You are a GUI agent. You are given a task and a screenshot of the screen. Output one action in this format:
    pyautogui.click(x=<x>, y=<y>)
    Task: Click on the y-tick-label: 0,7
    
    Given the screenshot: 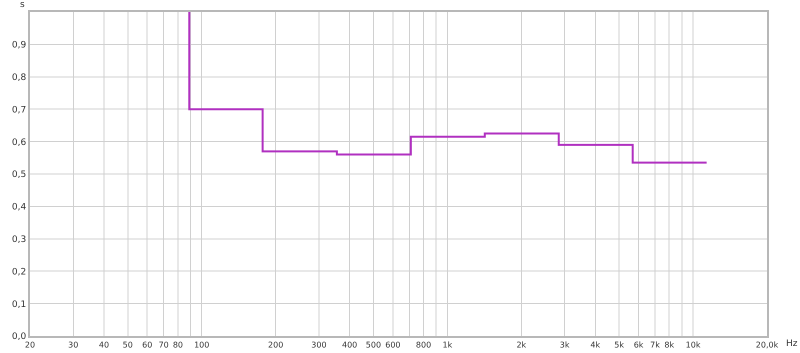 What is the action you would take?
    pyautogui.click(x=19, y=110)
    